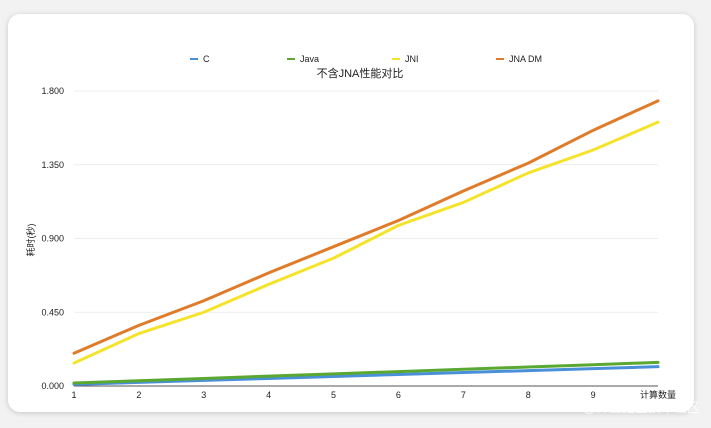 Image resolution: width=711 pixels, height=428 pixels. What do you see at coordinates (138, 395) in the screenshot?
I see `x-tick-label: 2` at bounding box center [138, 395].